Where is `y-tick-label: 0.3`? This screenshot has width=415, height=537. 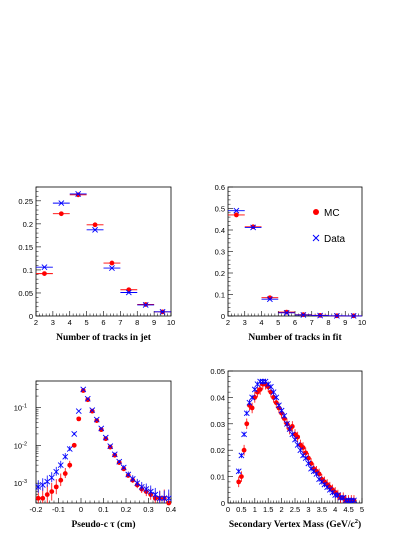 y-tick-label: 0.3 is located at coordinates (220, 252).